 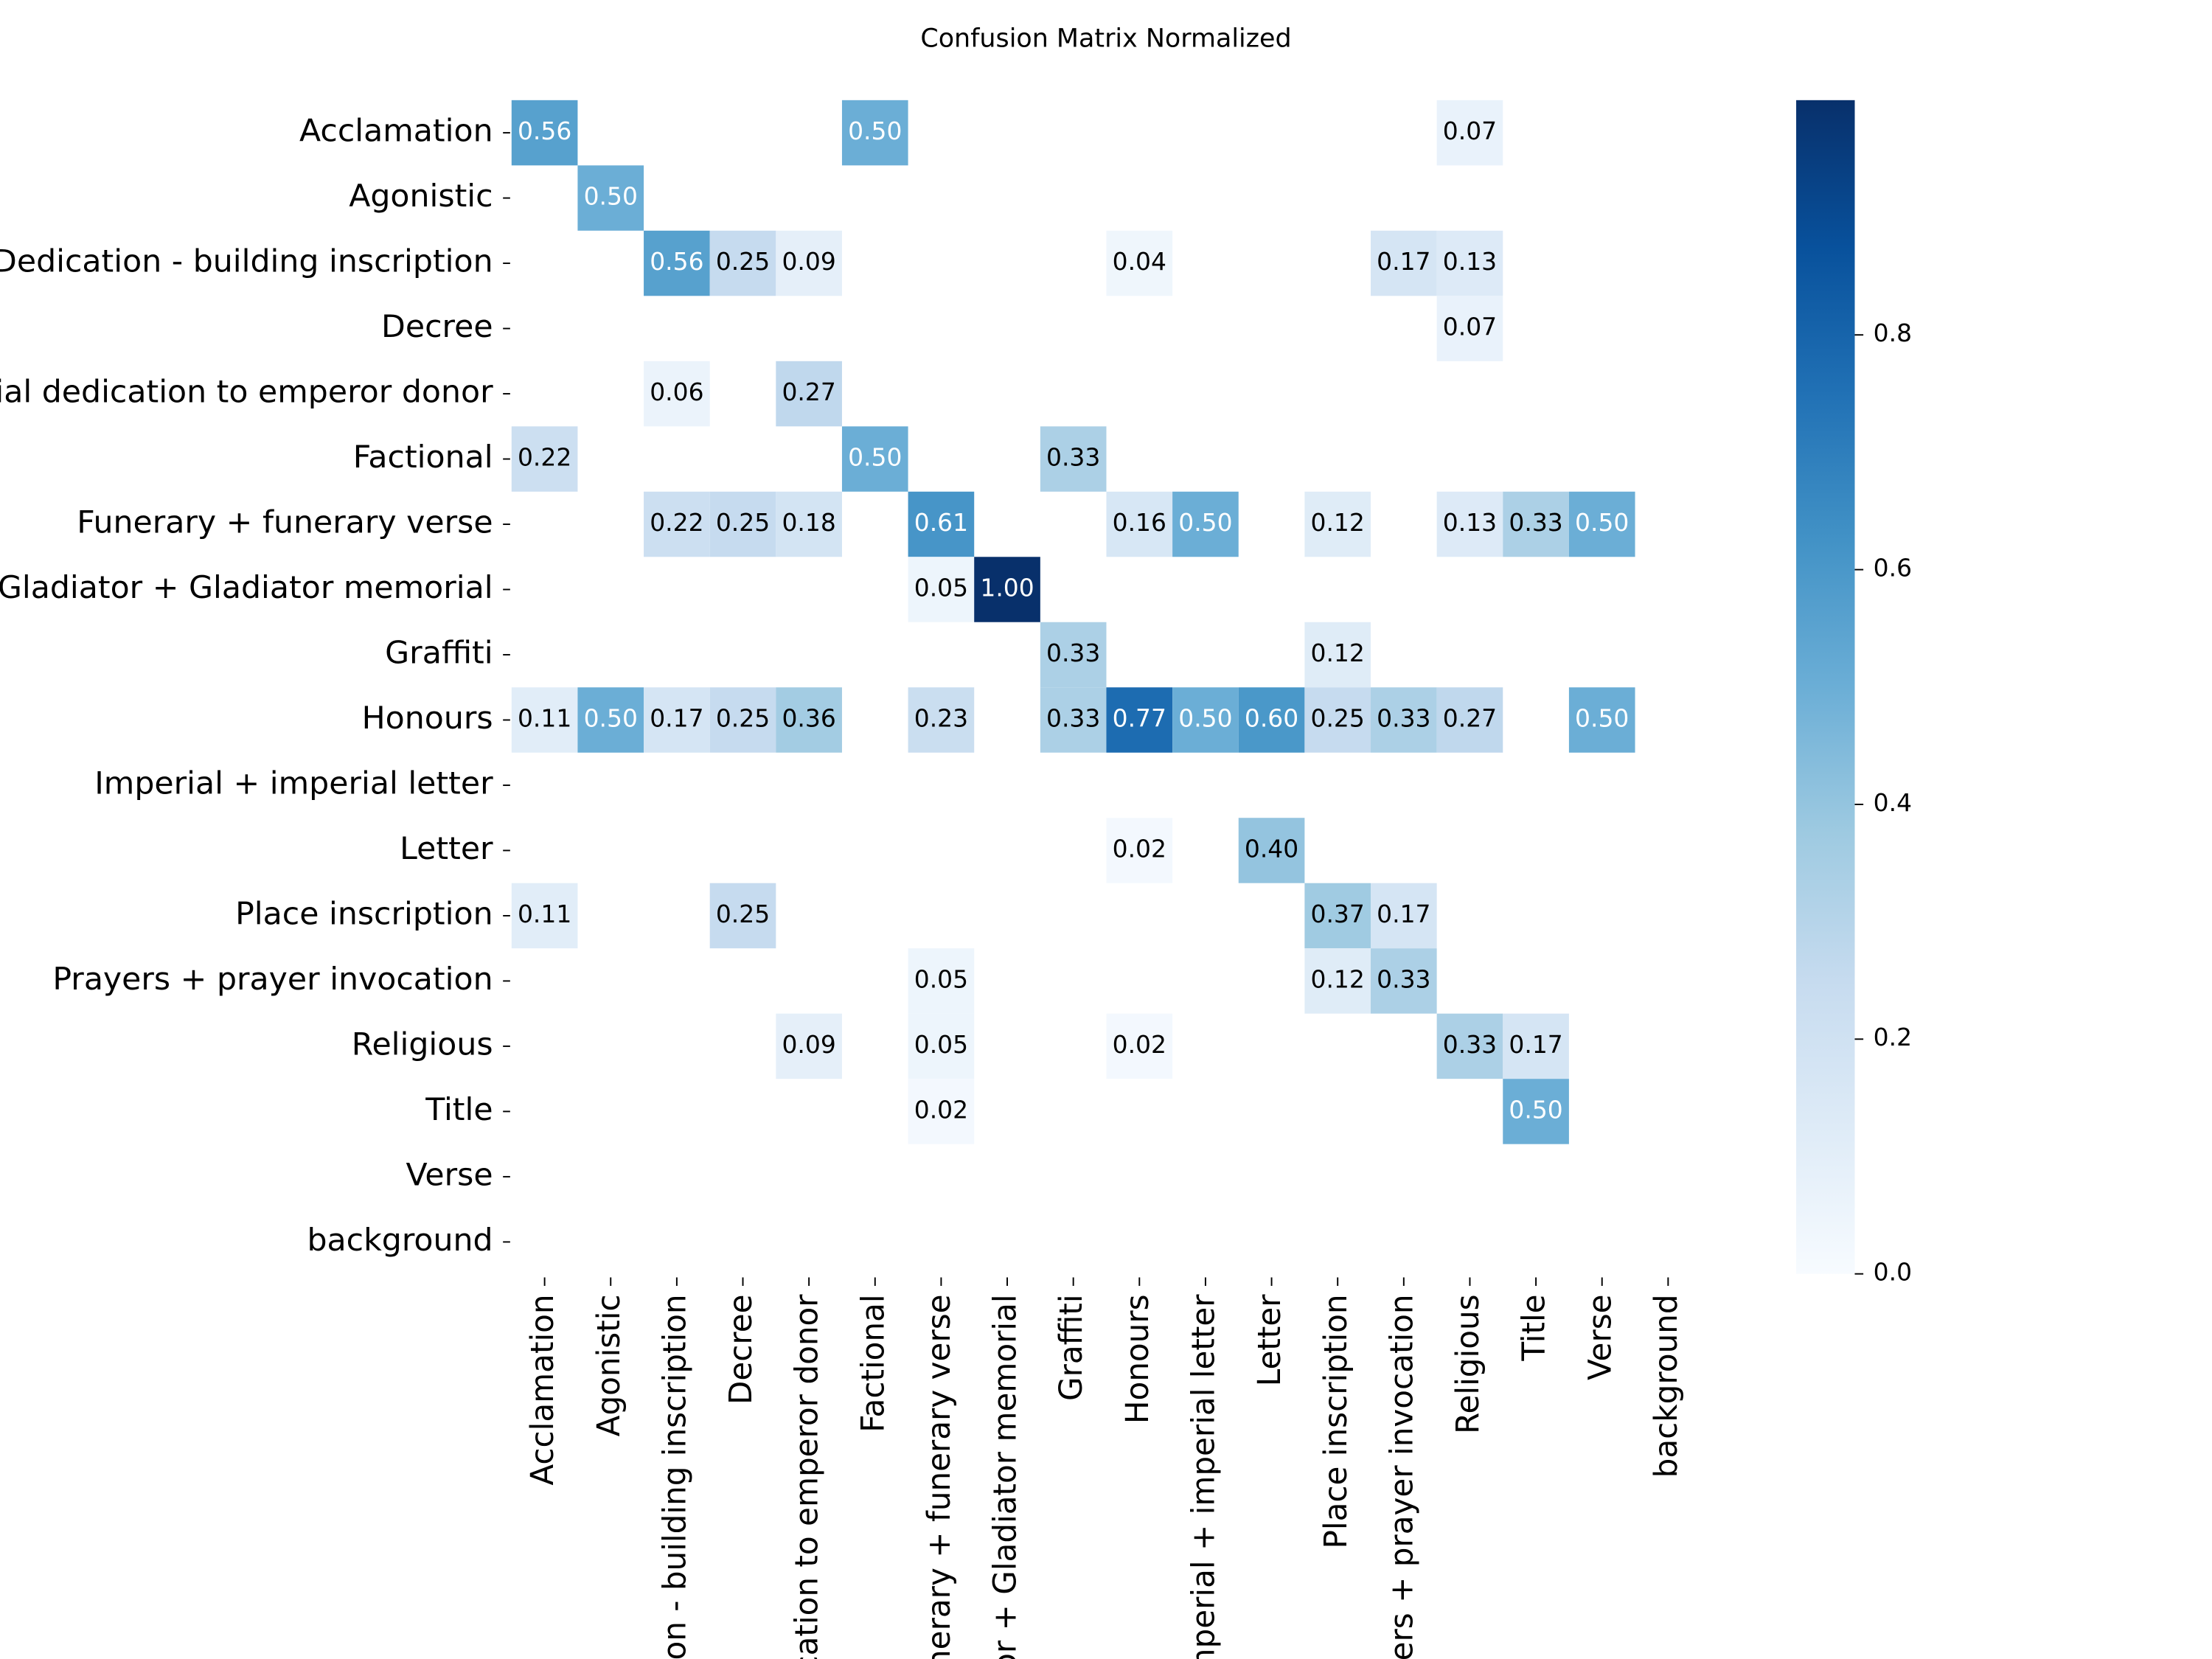 I want to click on x-tick-label: Title, so click(x=1533, y=1327).